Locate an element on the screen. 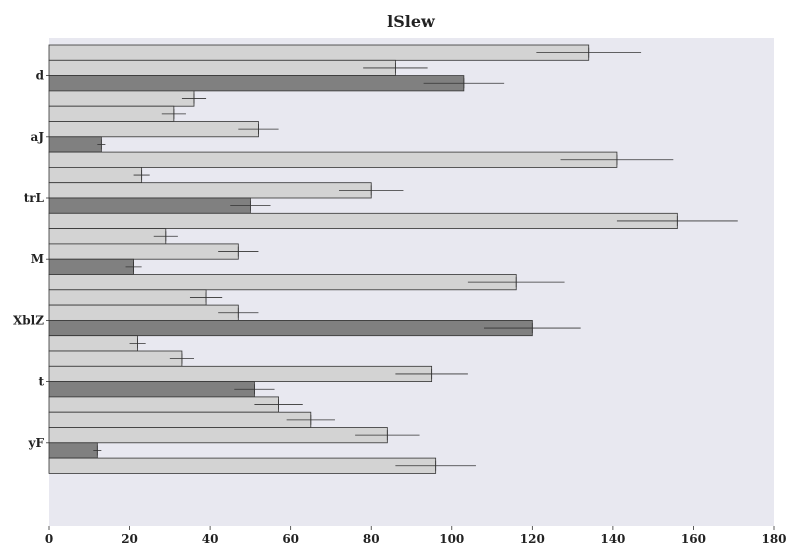 The height and width of the screenshot is (560, 800). category-label-t: t is located at coordinates (41, 382).